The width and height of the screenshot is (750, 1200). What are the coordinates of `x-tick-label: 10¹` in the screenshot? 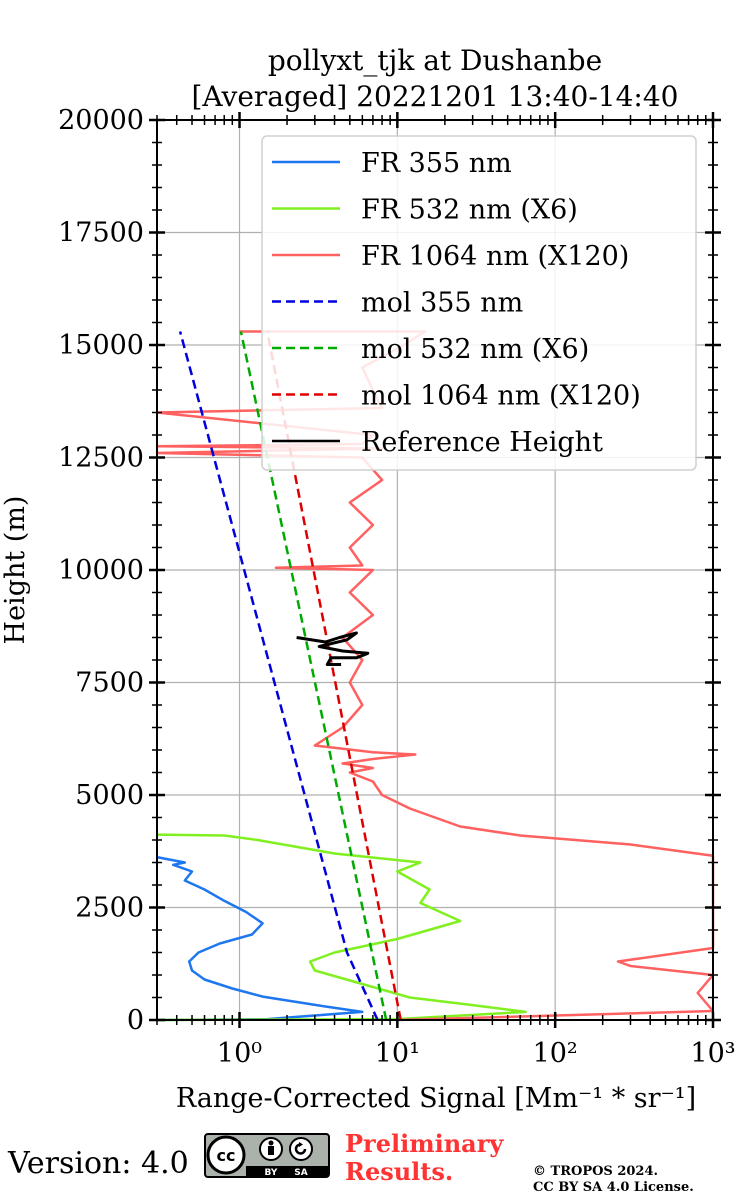 It's located at (397, 1053).